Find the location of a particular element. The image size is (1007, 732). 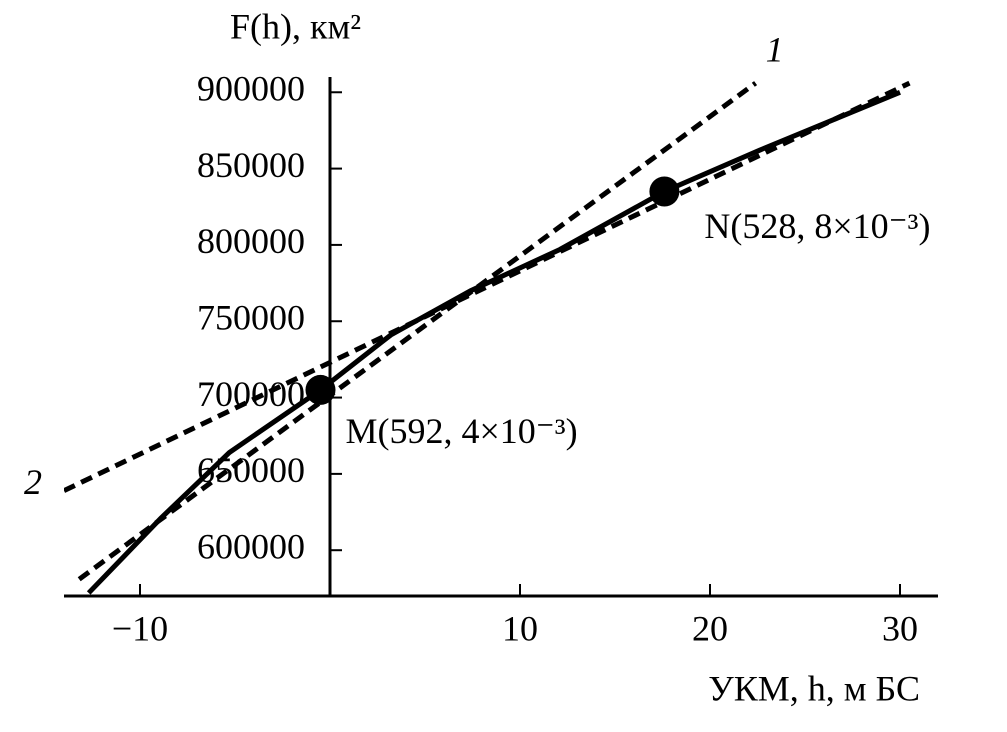

y-tick-label: 650000 is located at coordinates (251, 470).